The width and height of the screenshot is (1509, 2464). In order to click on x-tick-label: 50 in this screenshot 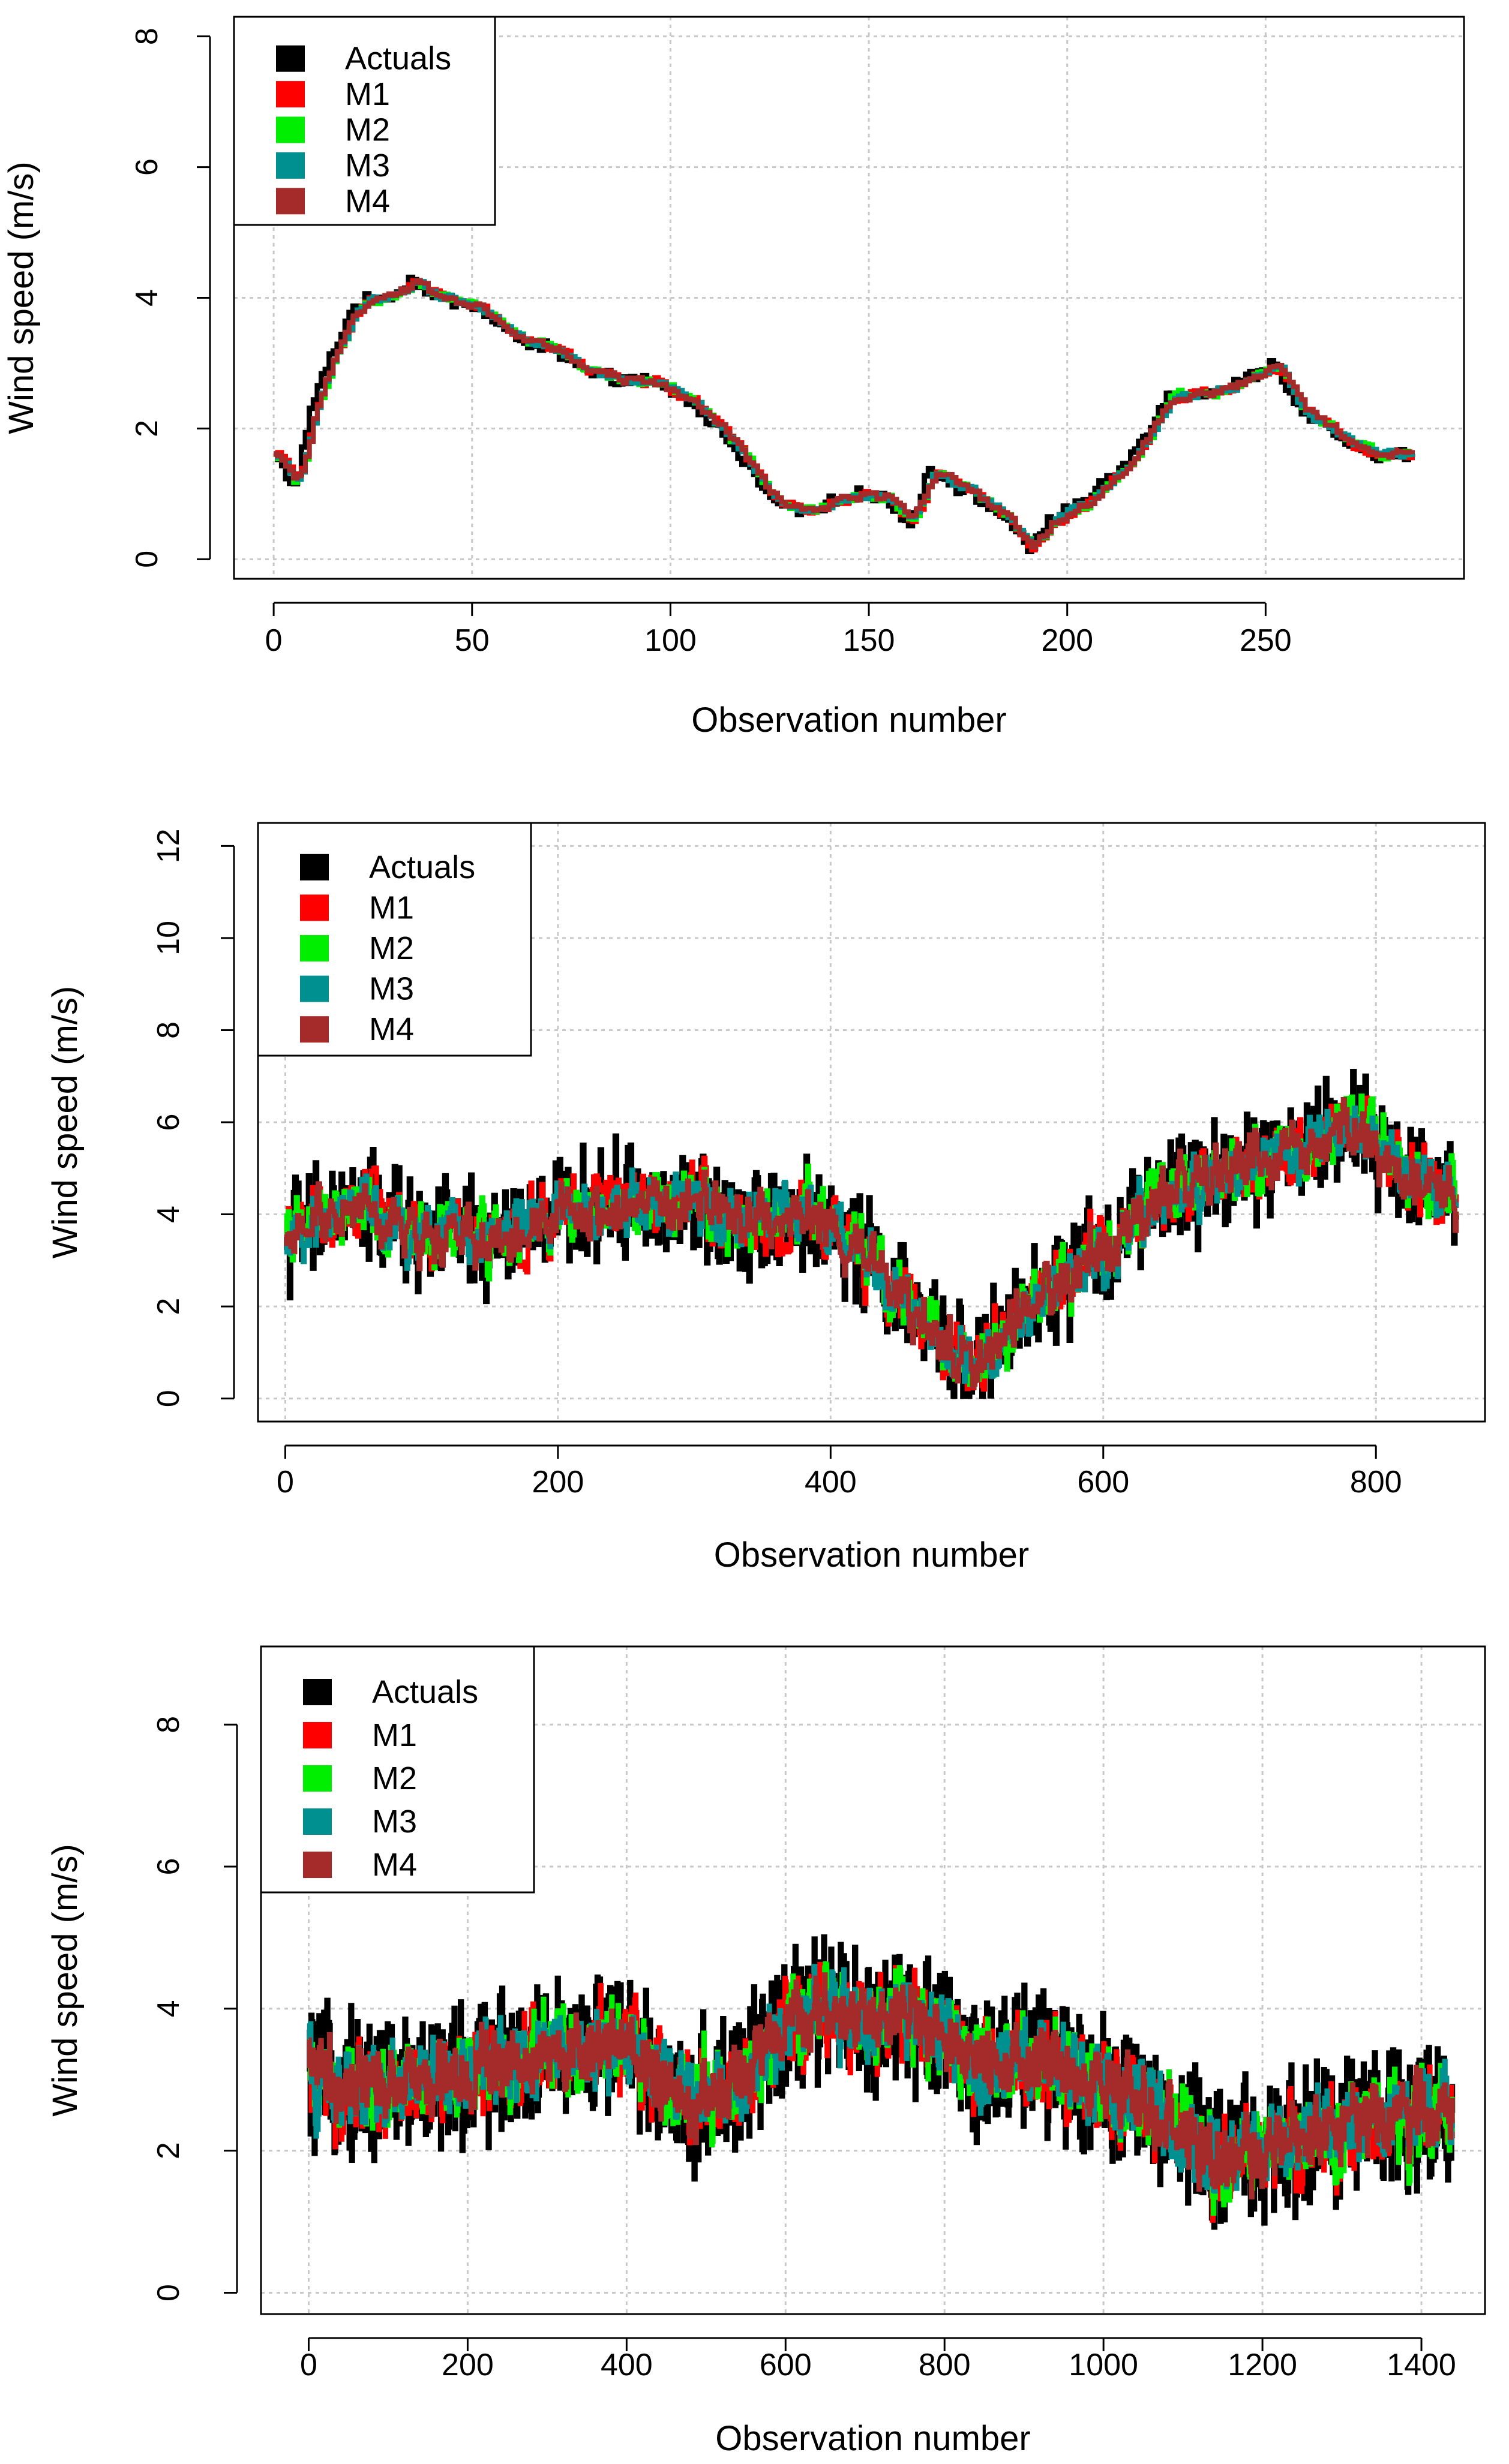, I will do `click(472, 640)`.